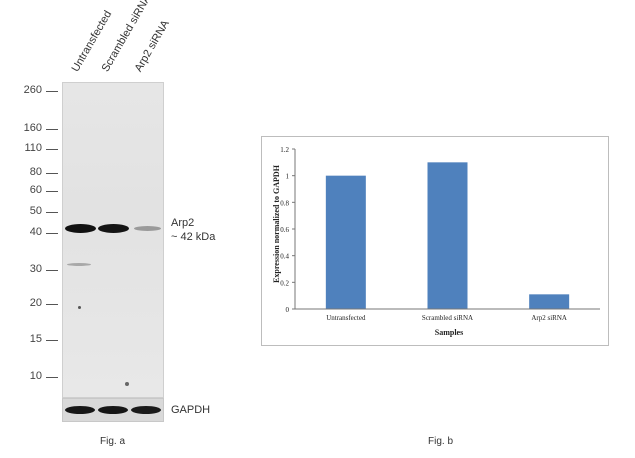 This screenshot has width=635, height=458. I want to click on y-tick-label: 0.6, so click(284, 230).